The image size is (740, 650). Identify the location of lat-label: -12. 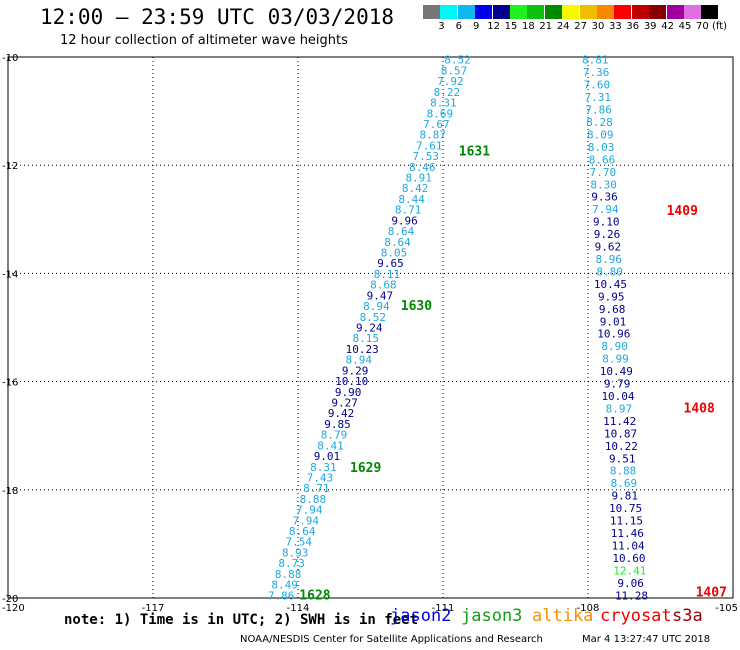
(10, 166).